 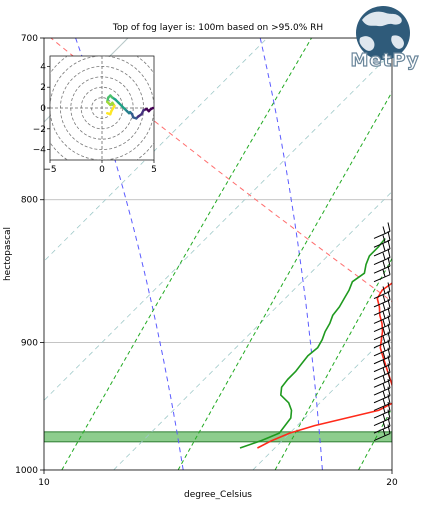 What do you see at coordinates (43, 109) in the screenshot?
I see `hodograph-y-tick-label: 0` at bounding box center [43, 109].